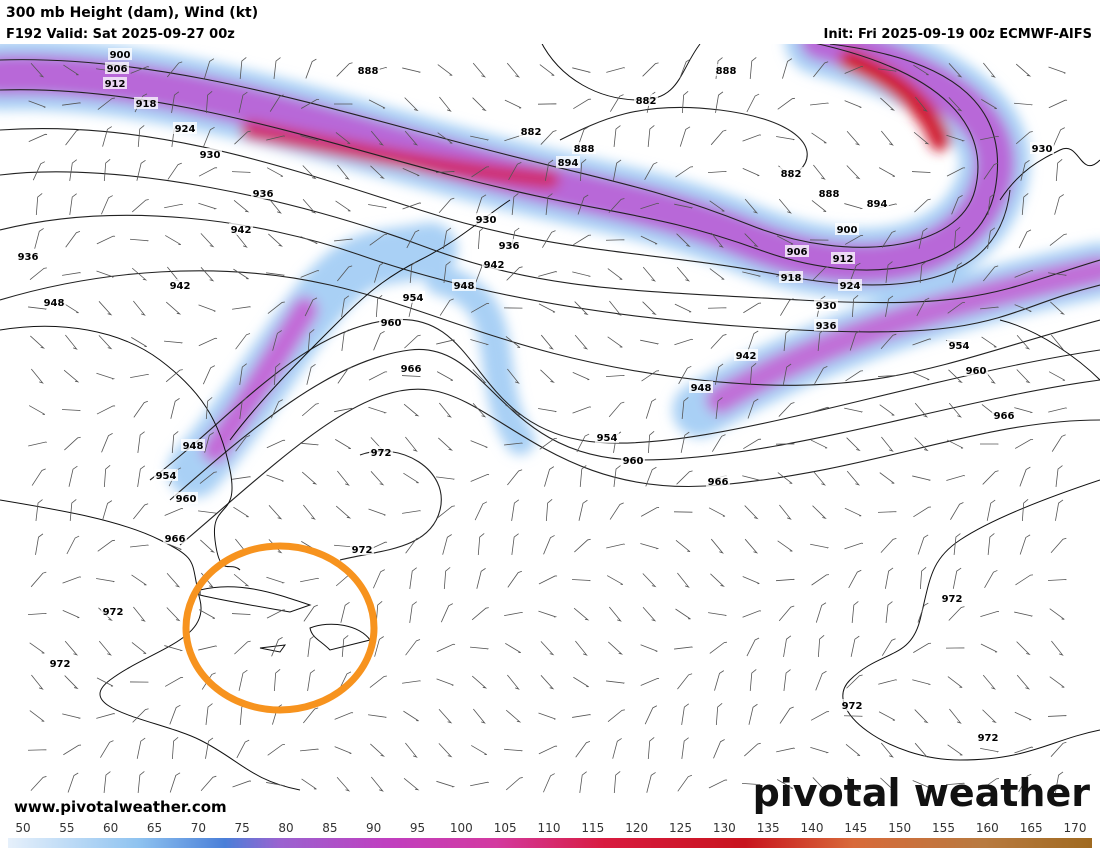 The height and width of the screenshot is (850, 1100). I want to click on colorbar-label: 80, so click(285, 828).